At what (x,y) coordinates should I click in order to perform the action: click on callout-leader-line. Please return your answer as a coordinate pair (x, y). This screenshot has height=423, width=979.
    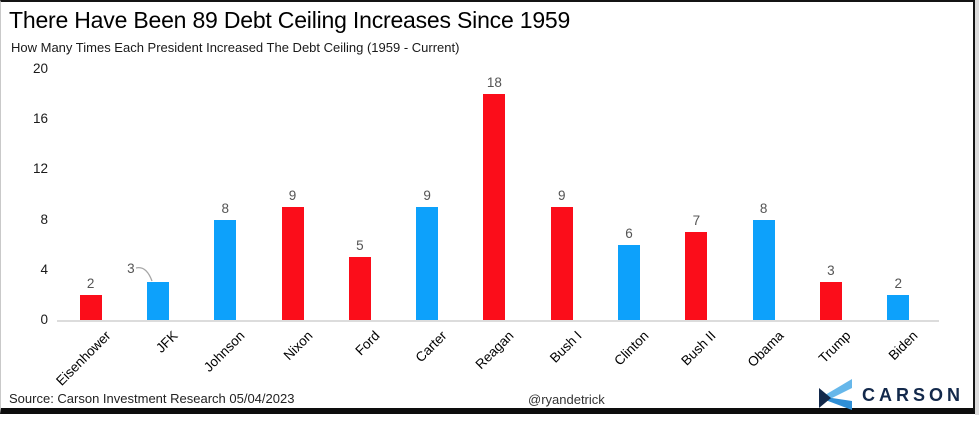
    Looking at the image, I should click on (145, 276).